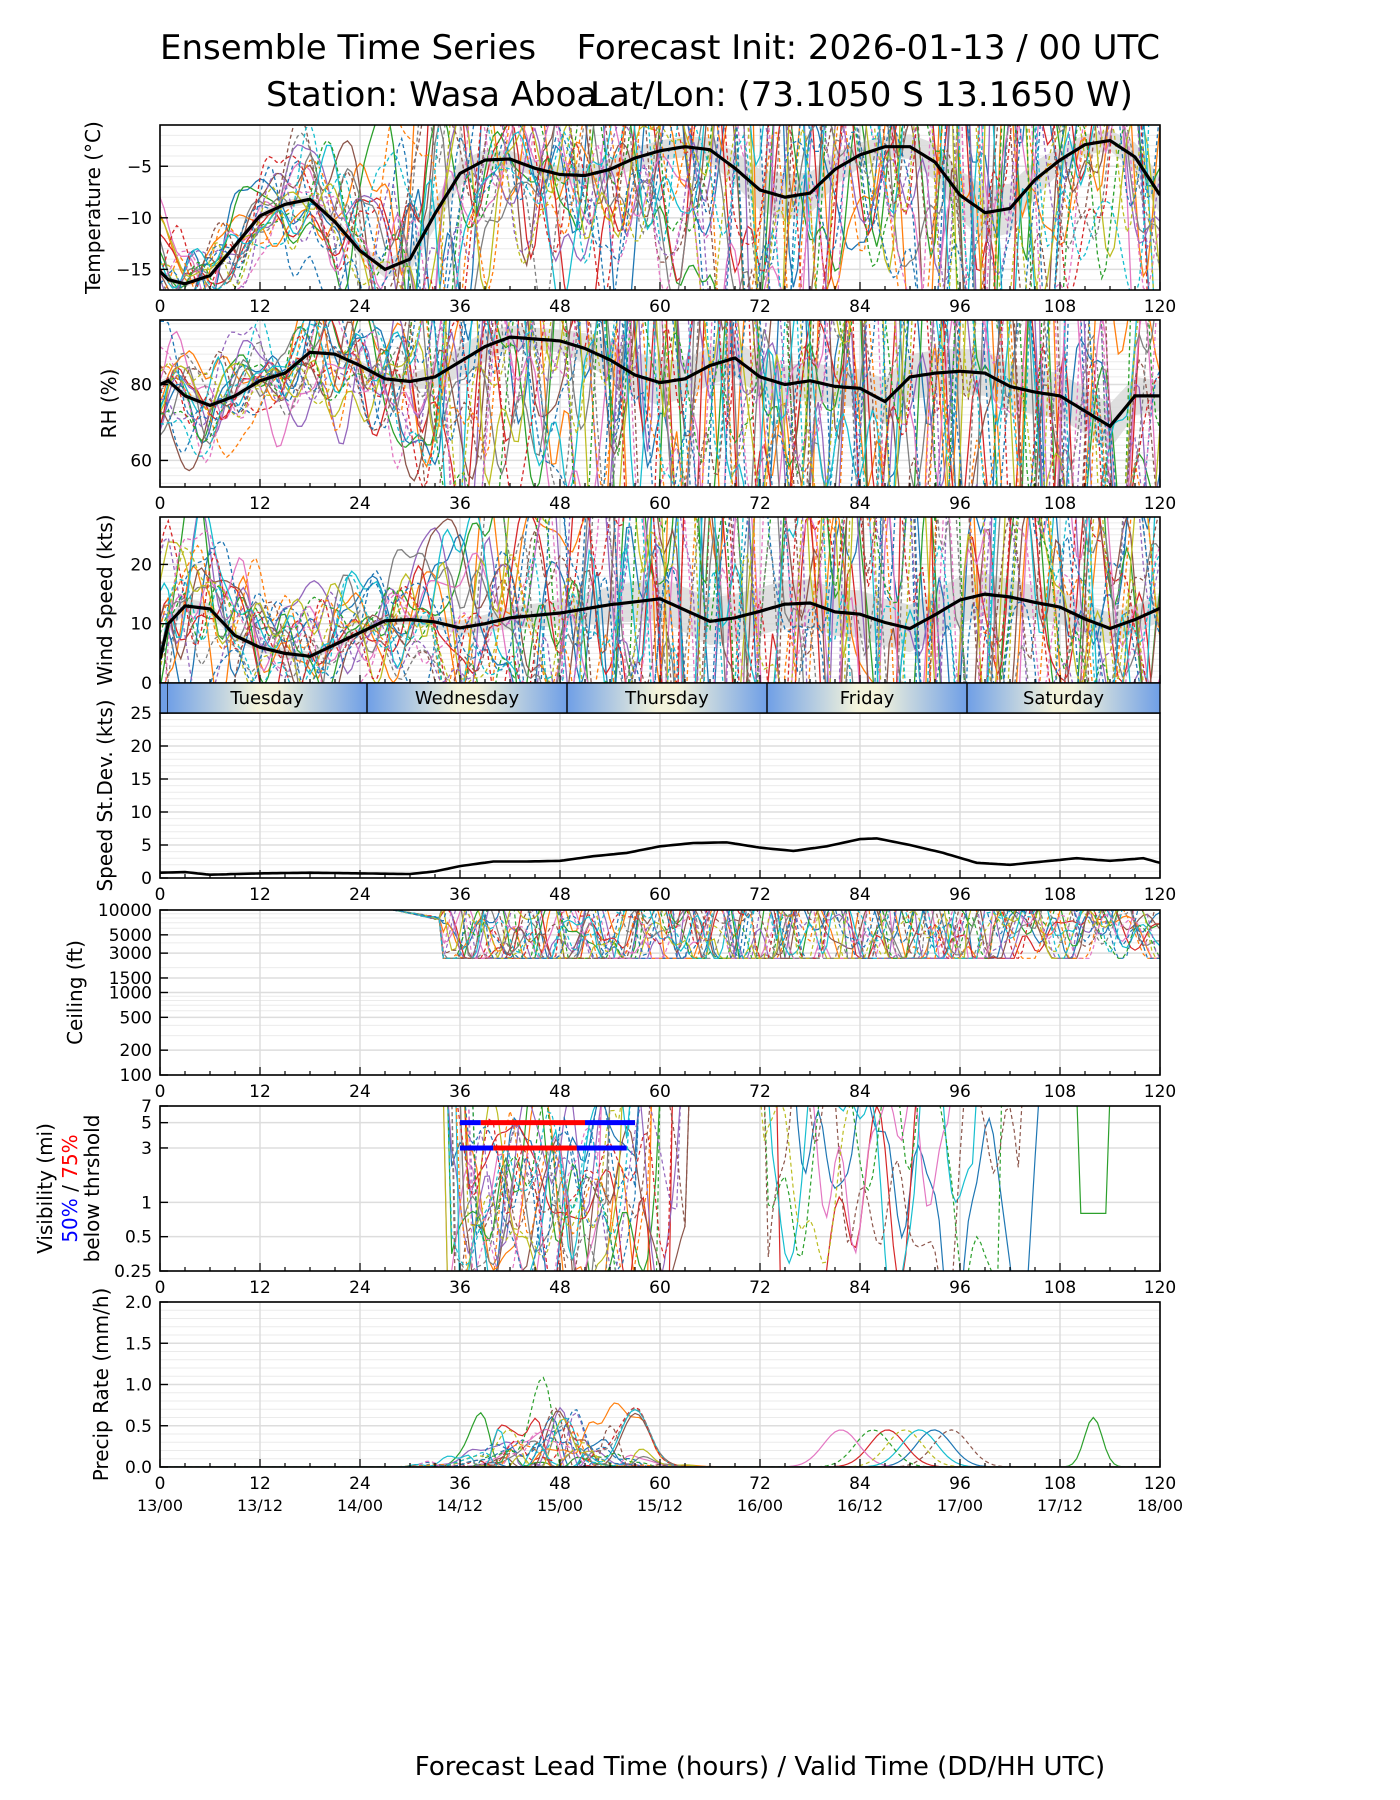 The height and width of the screenshot is (1800, 1400). I want to click on y-axis-wind_speed: 0 10 20, so click(149, 624).